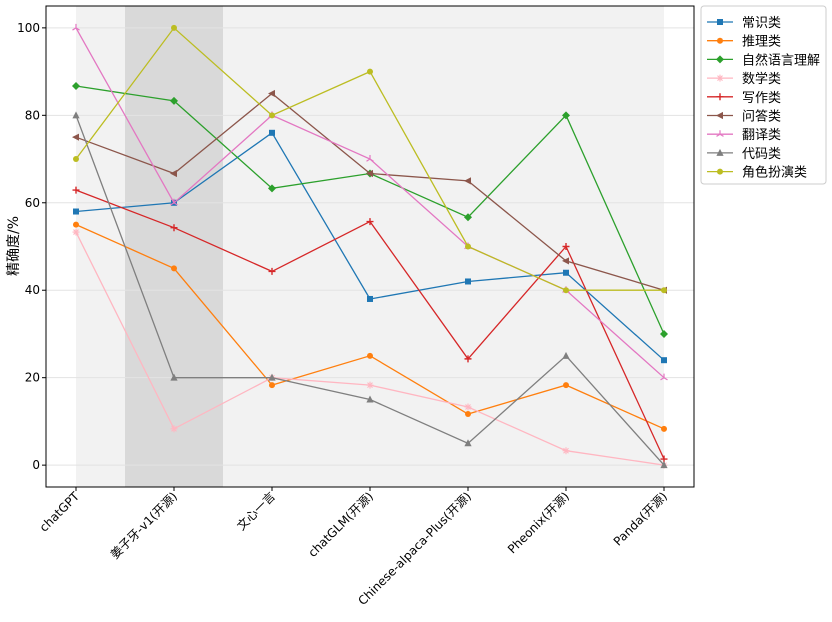 Image resolution: width=832 pixels, height=622 pixels. Describe the element at coordinates (761, 98) in the screenshot. I see `legend-label: 写作类` at that location.